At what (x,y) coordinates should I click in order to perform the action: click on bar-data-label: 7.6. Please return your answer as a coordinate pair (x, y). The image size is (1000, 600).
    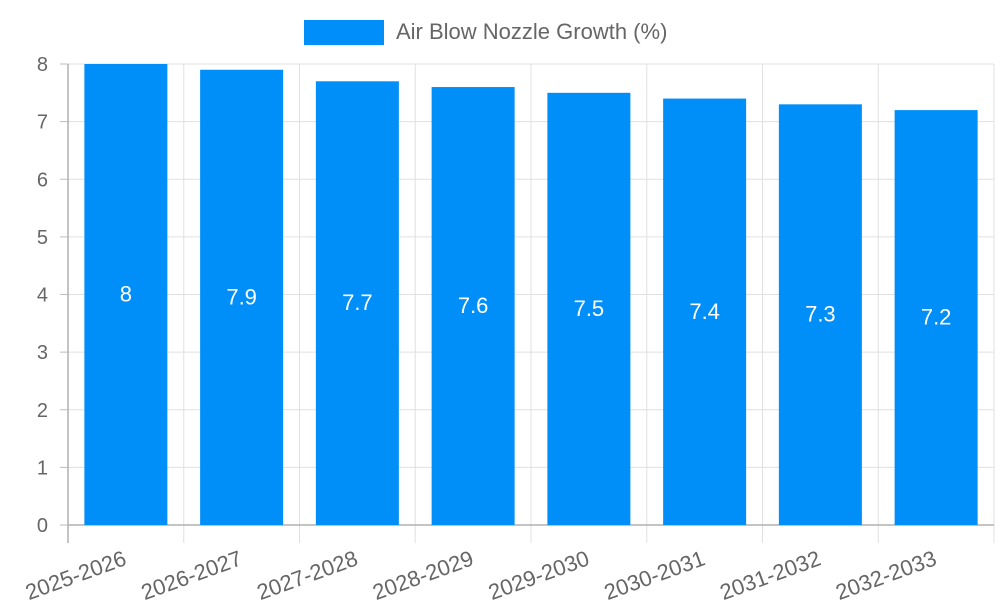
    Looking at the image, I should click on (473, 305).